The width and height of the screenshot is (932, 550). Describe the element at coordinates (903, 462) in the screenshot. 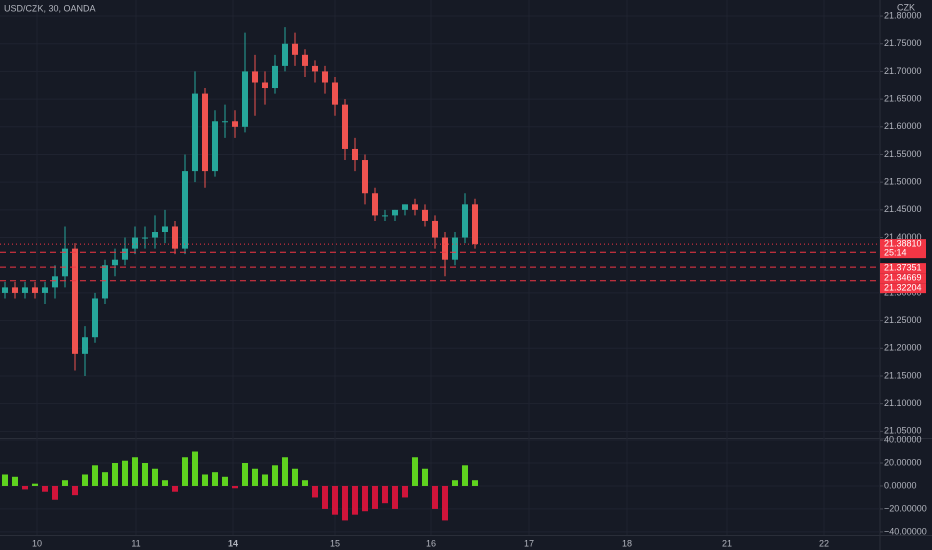

I see `y-tick-label: 20.00000` at that location.